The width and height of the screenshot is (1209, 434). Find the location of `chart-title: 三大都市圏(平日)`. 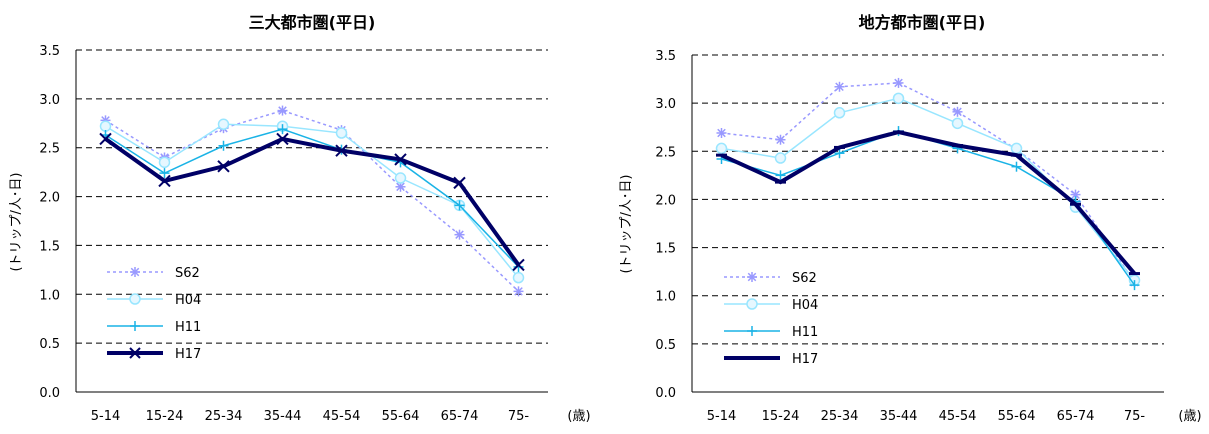

chart-title: 三大都市圏(平日) is located at coordinates (312, 22).